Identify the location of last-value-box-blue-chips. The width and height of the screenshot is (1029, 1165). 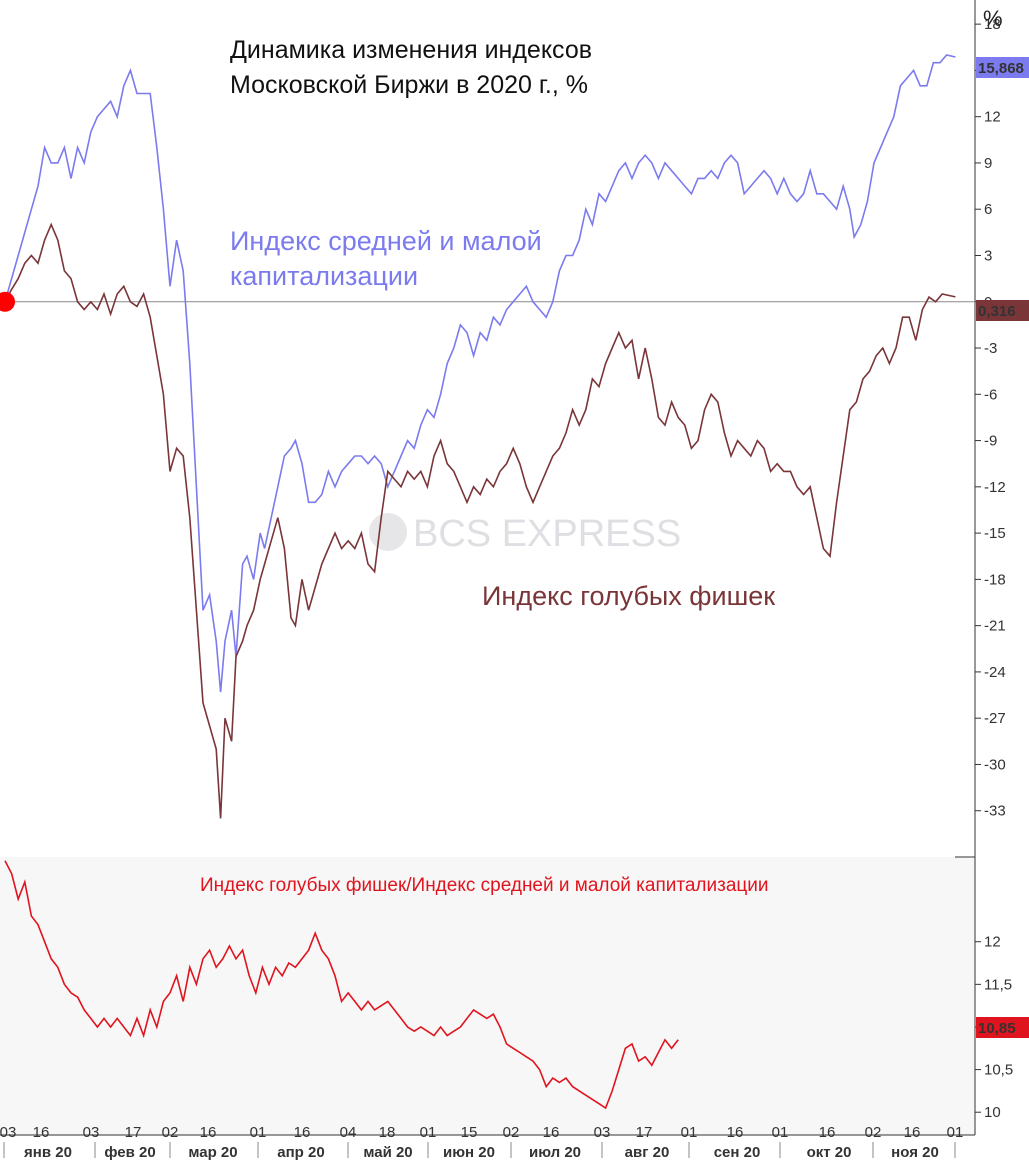
(1002, 310).